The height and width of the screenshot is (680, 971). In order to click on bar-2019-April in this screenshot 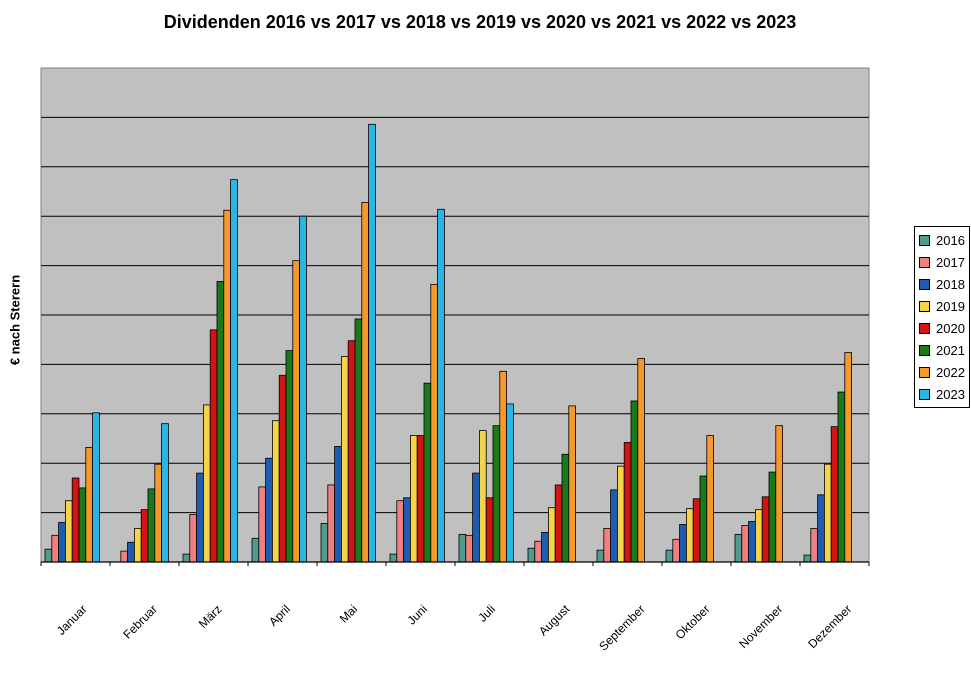, I will do `click(275, 491)`.